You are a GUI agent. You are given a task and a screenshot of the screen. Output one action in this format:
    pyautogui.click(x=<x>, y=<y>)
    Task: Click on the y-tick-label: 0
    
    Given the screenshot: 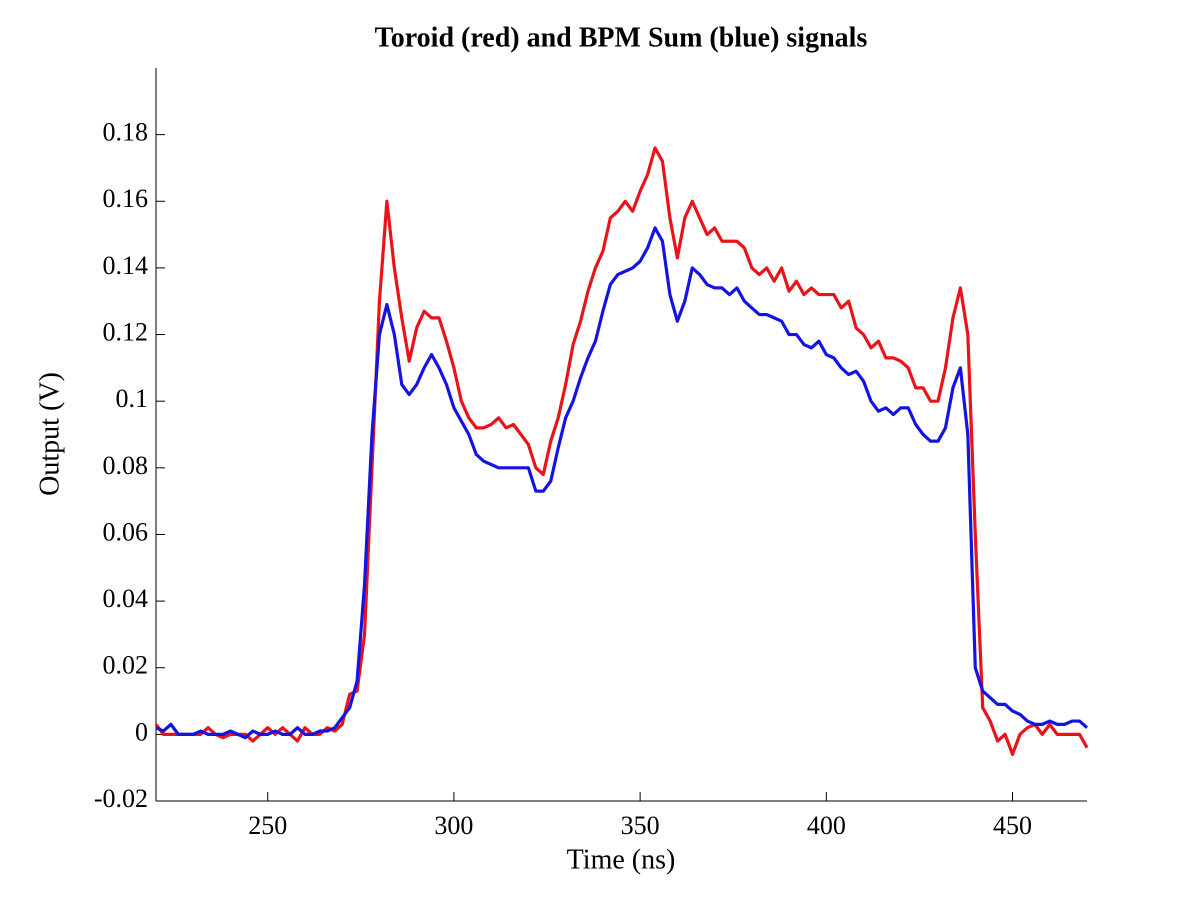 What is the action you would take?
    pyautogui.click(x=141, y=731)
    